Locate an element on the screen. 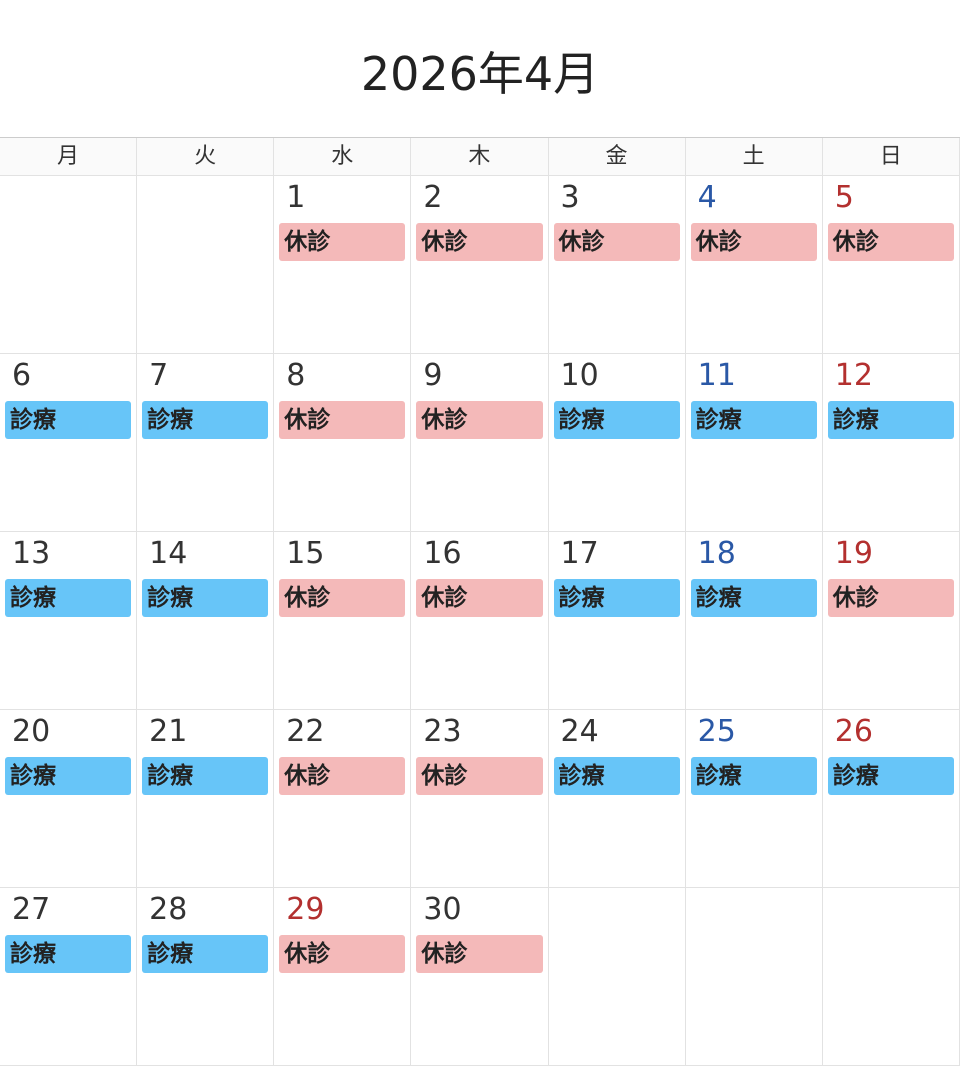  day-cell: 15 休診 is located at coordinates (343, 620).